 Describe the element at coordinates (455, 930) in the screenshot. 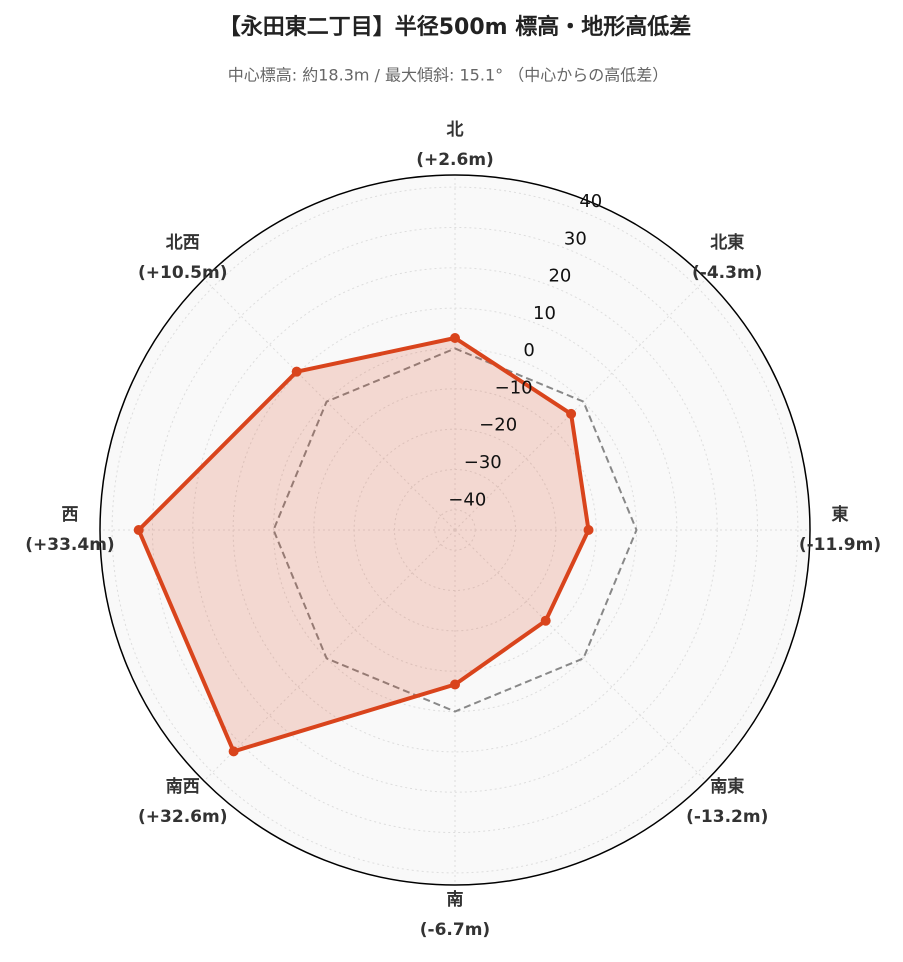

I see `value-label: (-6.7m)` at that location.